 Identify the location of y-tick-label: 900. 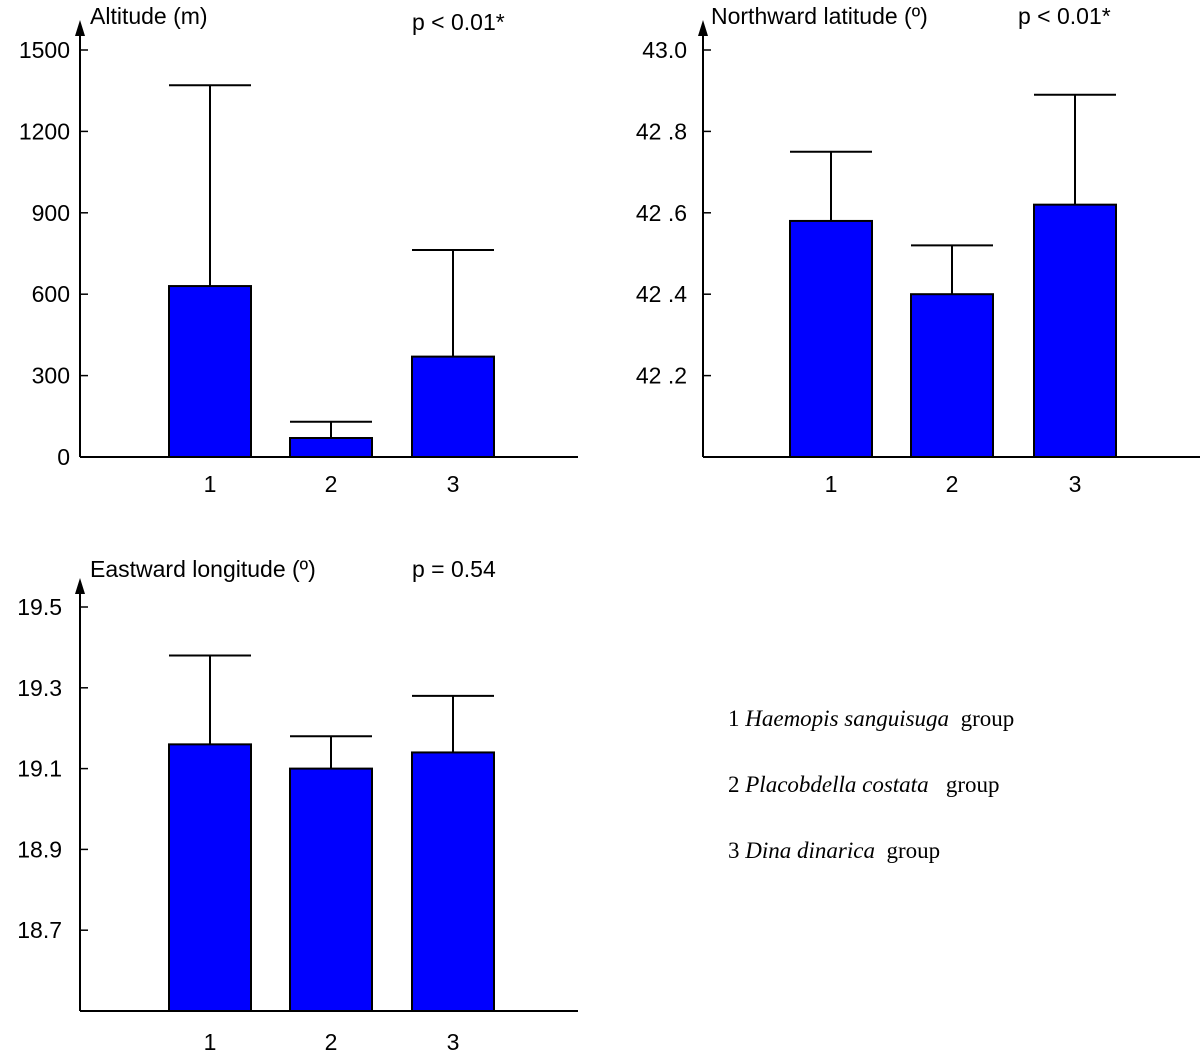
(51, 213).